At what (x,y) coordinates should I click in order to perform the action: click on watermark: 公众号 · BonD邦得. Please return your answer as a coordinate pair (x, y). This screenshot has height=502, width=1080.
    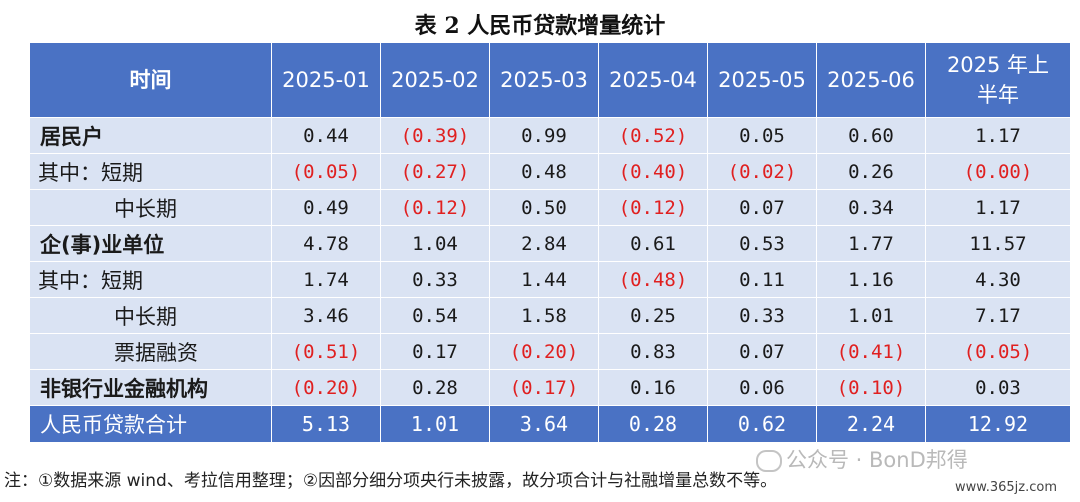
    Looking at the image, I should click on (862, 459).